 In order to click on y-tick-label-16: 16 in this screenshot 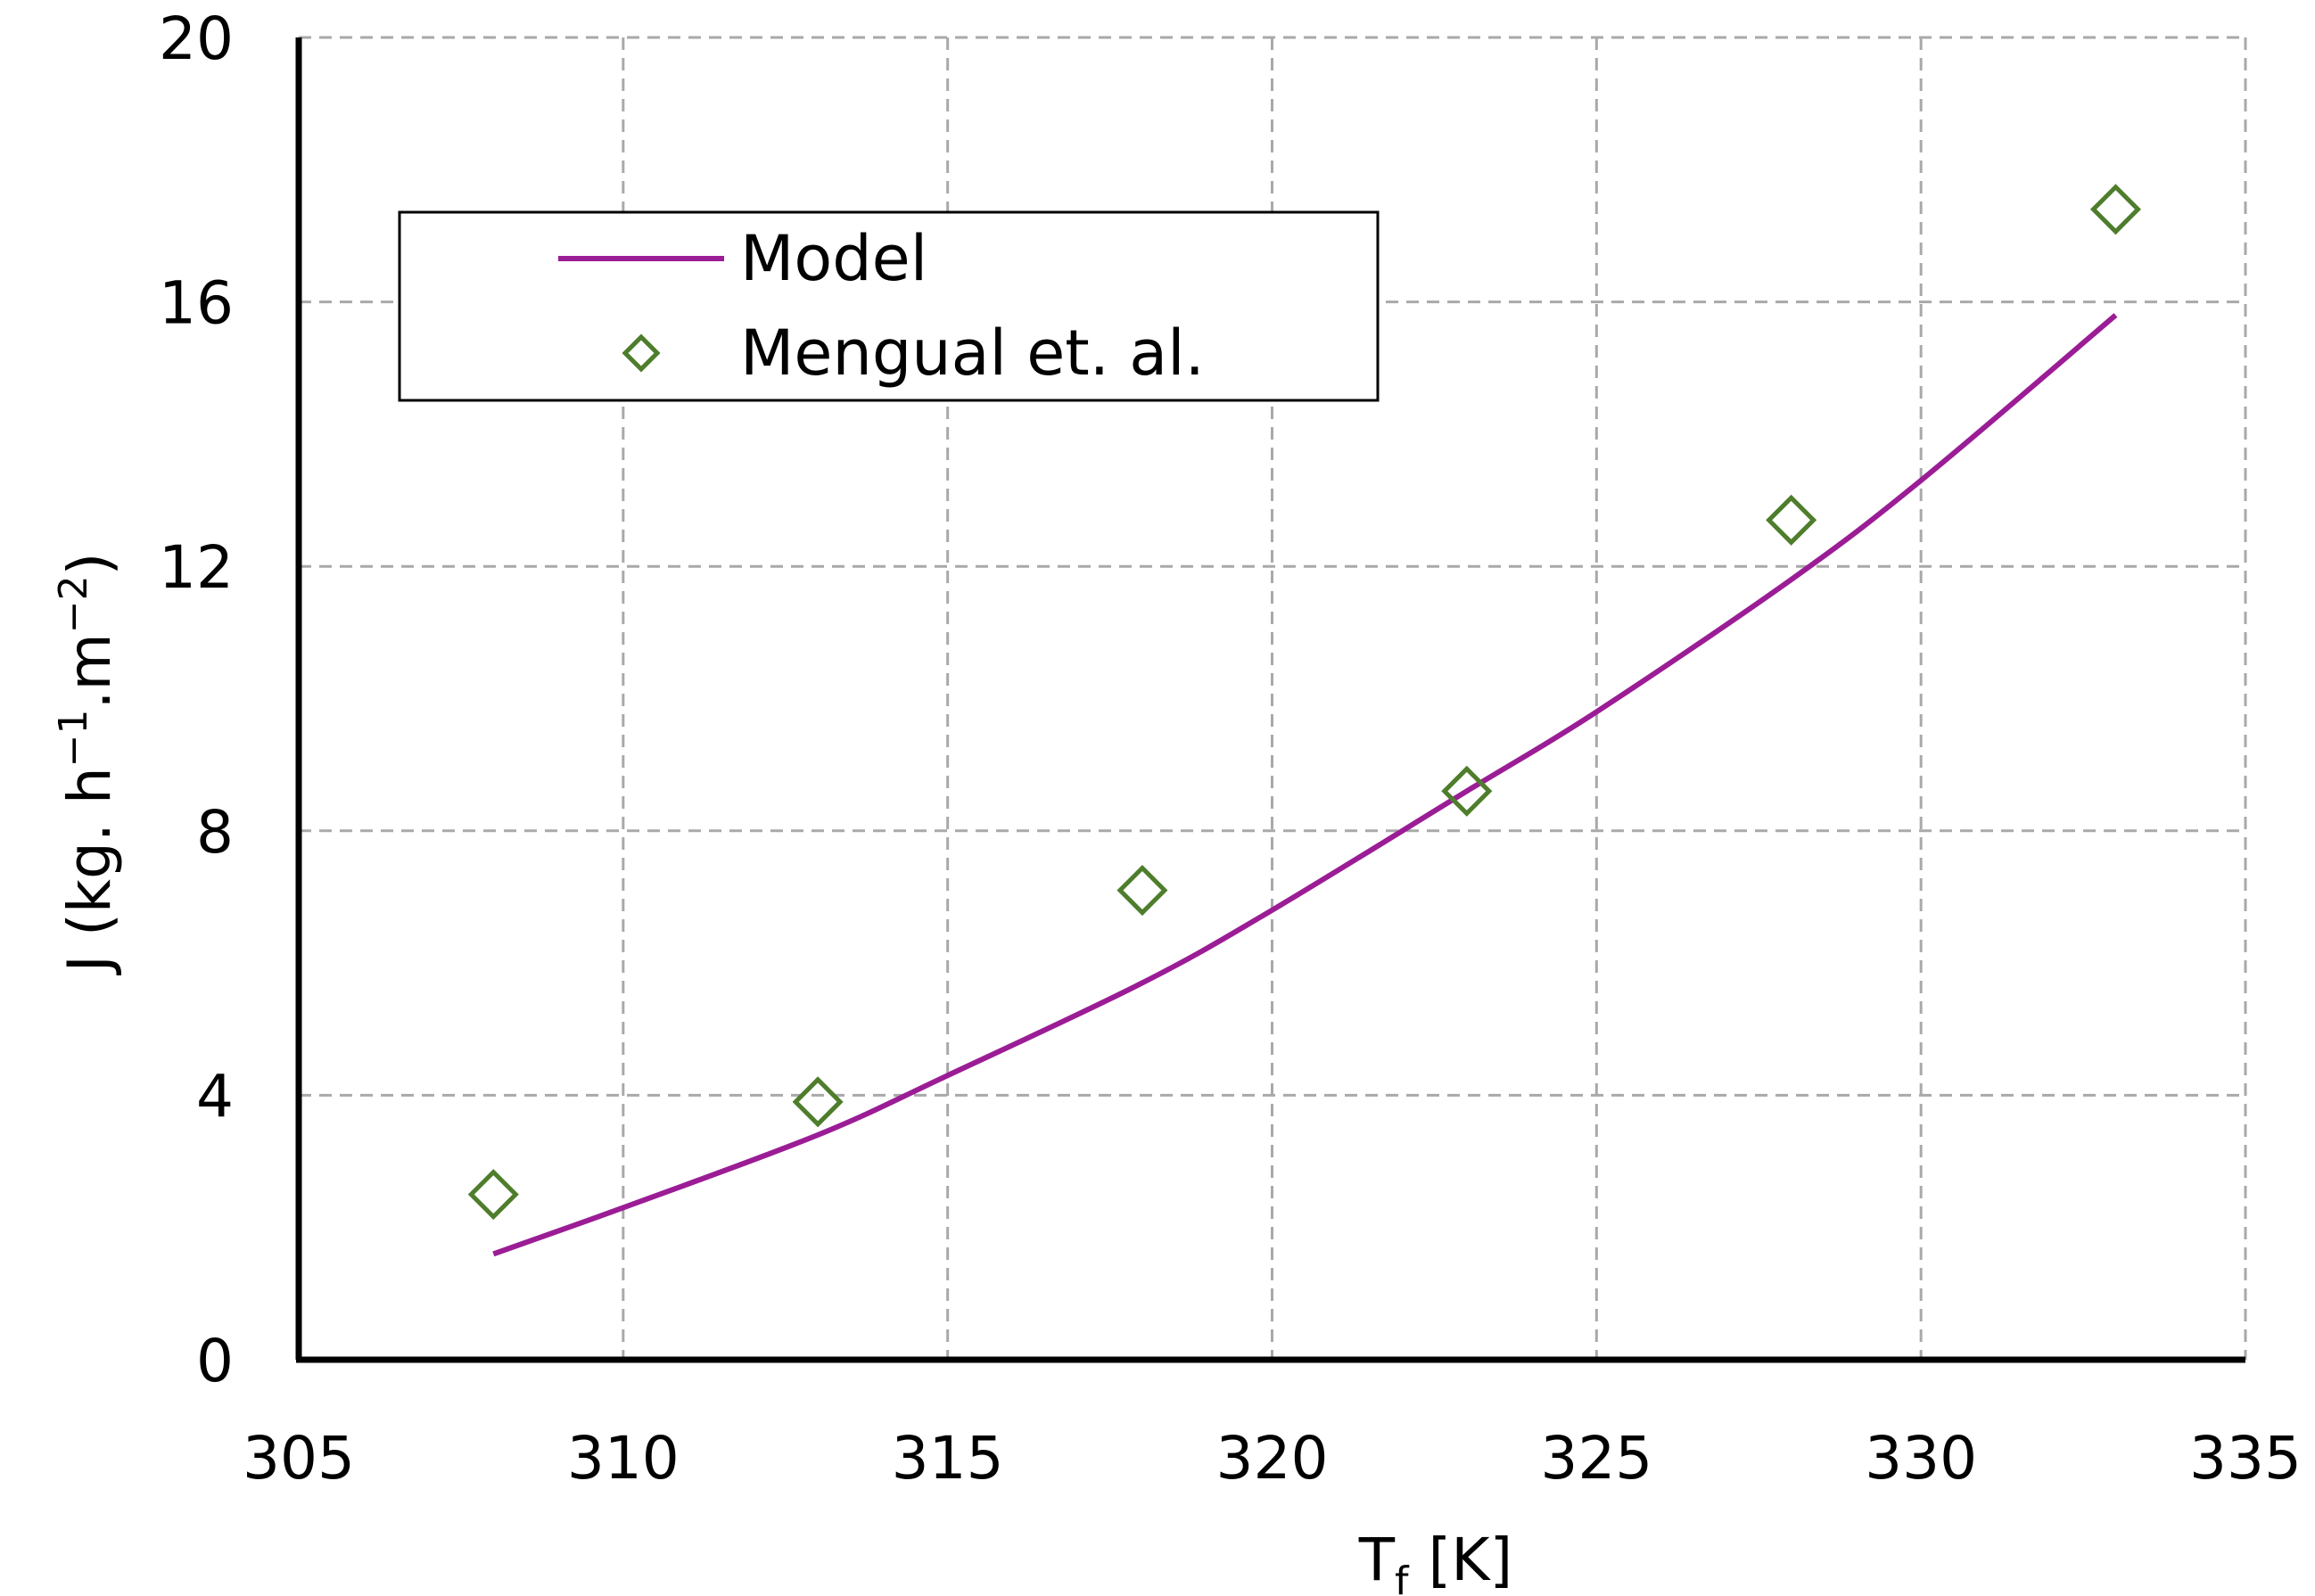, I will do `click(196, 303)`.